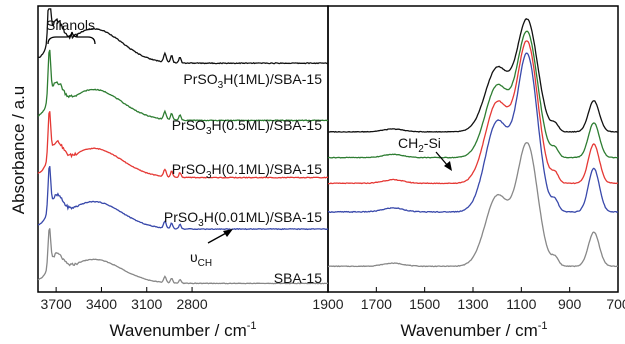 This screenshot has width=625, height=344. What do you see at coordinates (70, 25) in the screenshot?
I see `silanols-annotation: Silanols` at bounding box center [70, 25].